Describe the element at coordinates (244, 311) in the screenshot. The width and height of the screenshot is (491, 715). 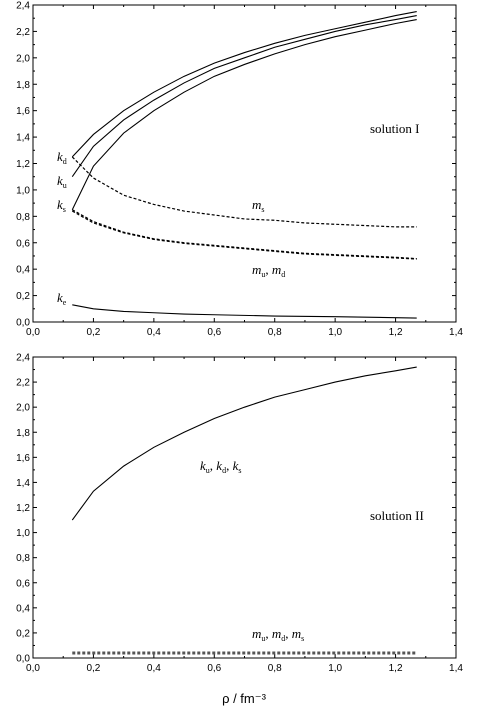
I see `series-line-k-e` at that location.